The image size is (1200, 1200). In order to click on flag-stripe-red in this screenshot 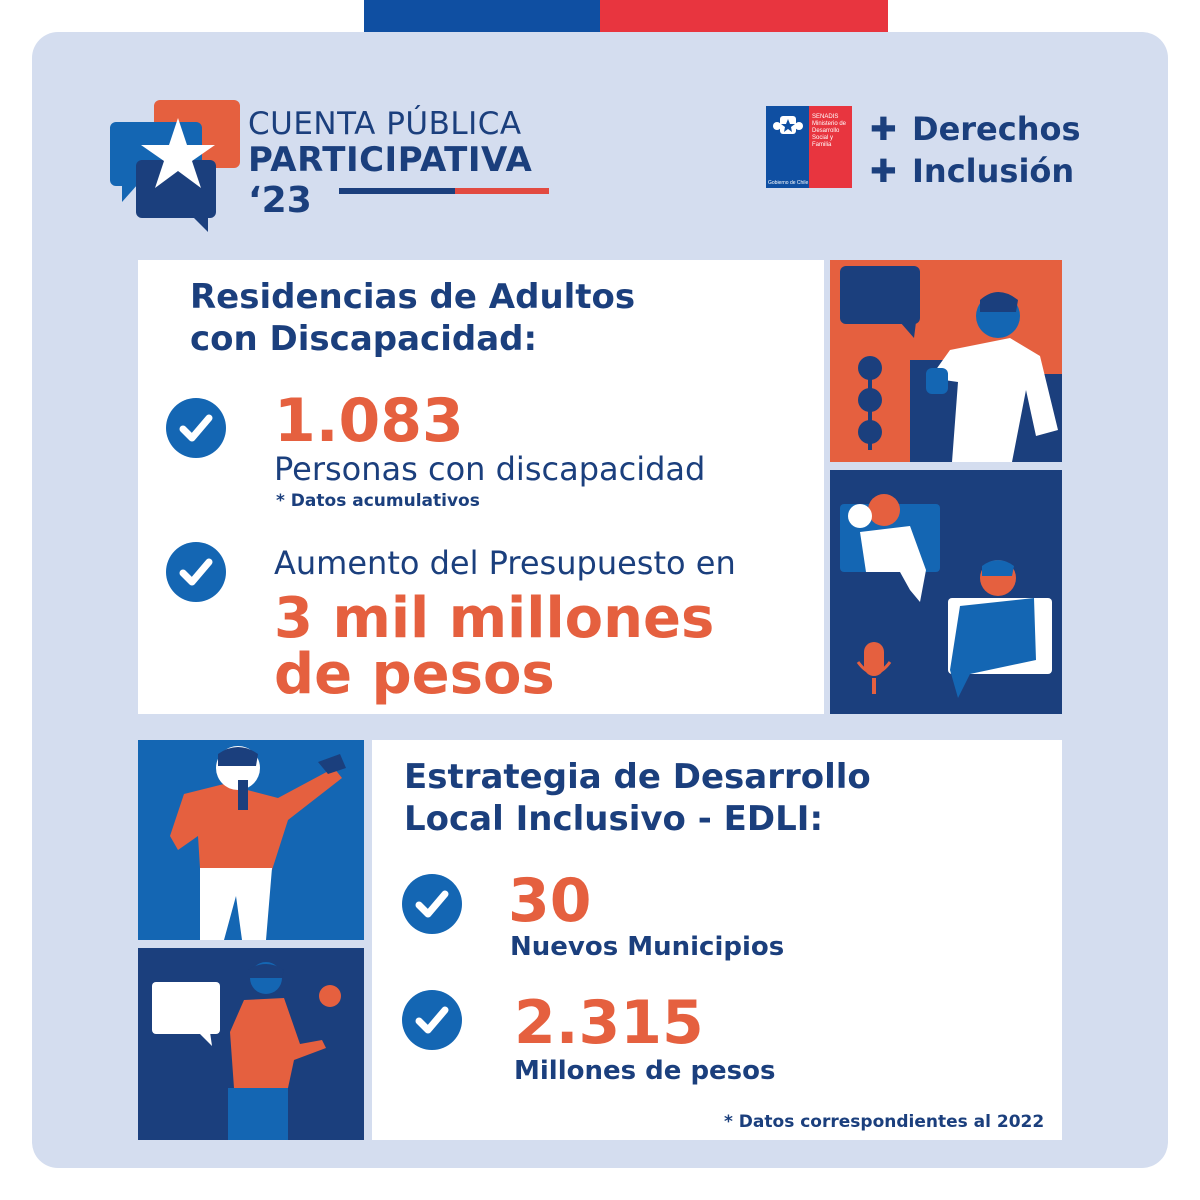, I will do `click(744, 16)`.